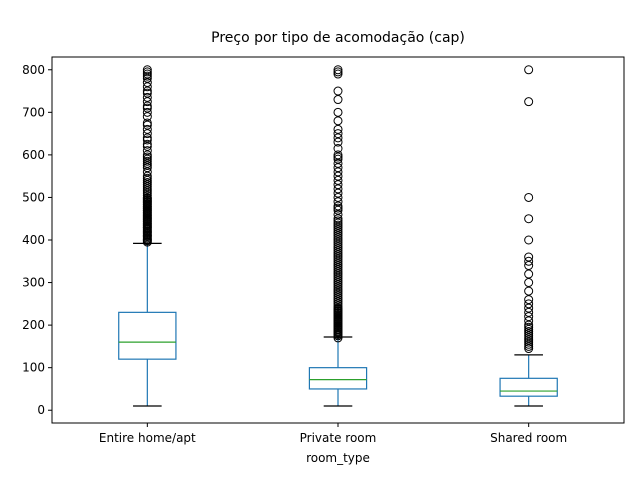 Image resolution: width=640 pixels, height=480 pixels. What do you see at coordinates (338, 38) in the screenshot?
I see `chart-title: Preço por tipo de acomodação (cap)` at bounding box center [338, 38].